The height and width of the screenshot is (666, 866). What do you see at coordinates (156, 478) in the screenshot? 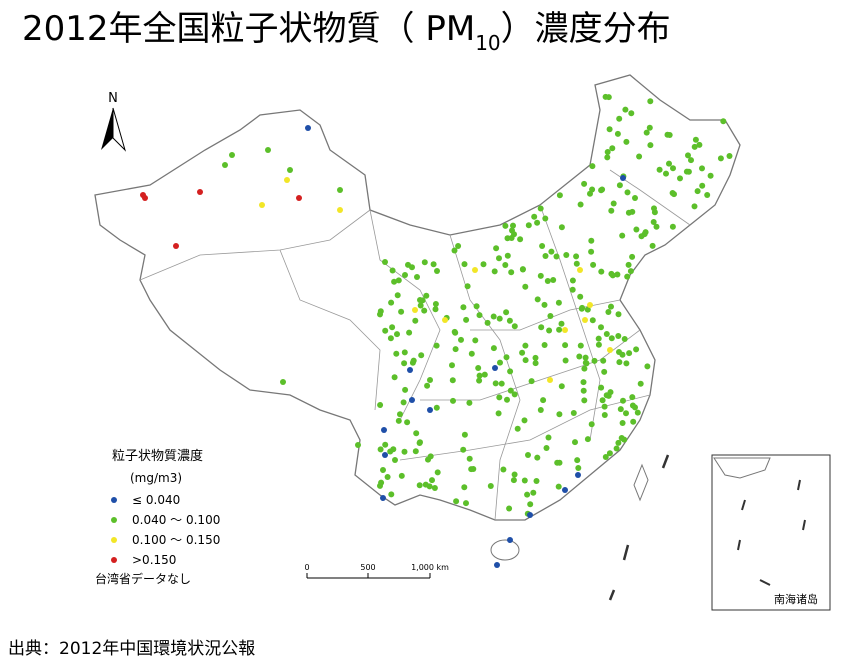
I see `legend-unit: (mg/m3)` at bounding box center [156, 478].